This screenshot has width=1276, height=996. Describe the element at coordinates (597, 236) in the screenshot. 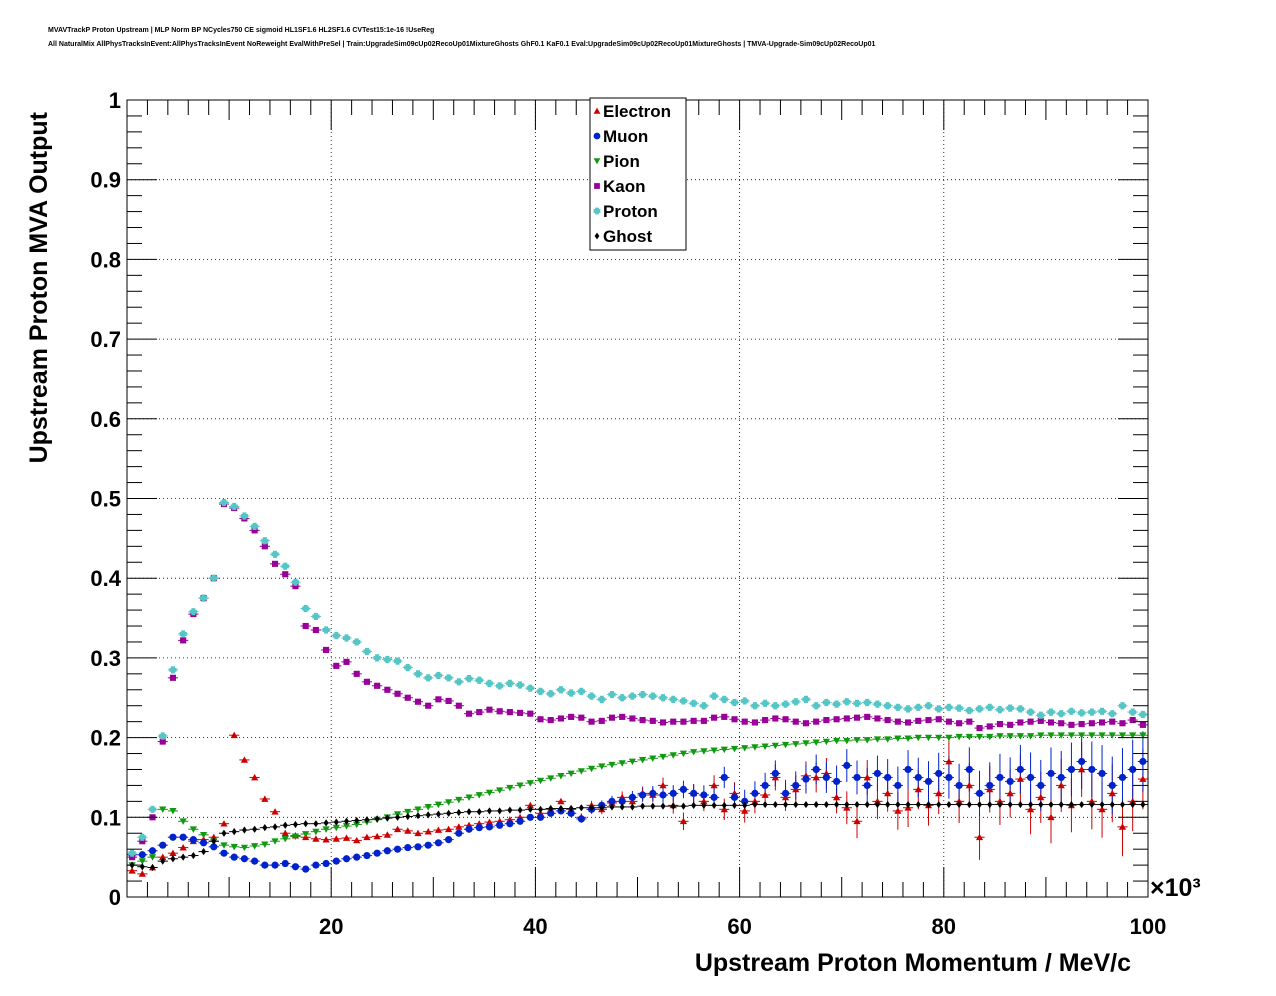

I see `legend-marker-ghost` at that location.